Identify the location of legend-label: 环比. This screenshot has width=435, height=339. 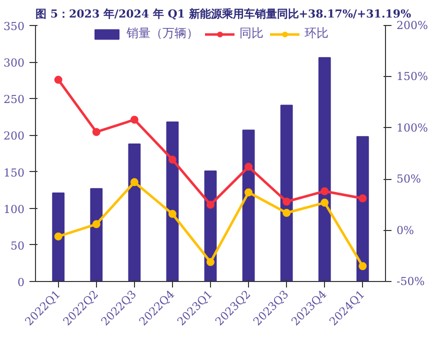
(316, 33).